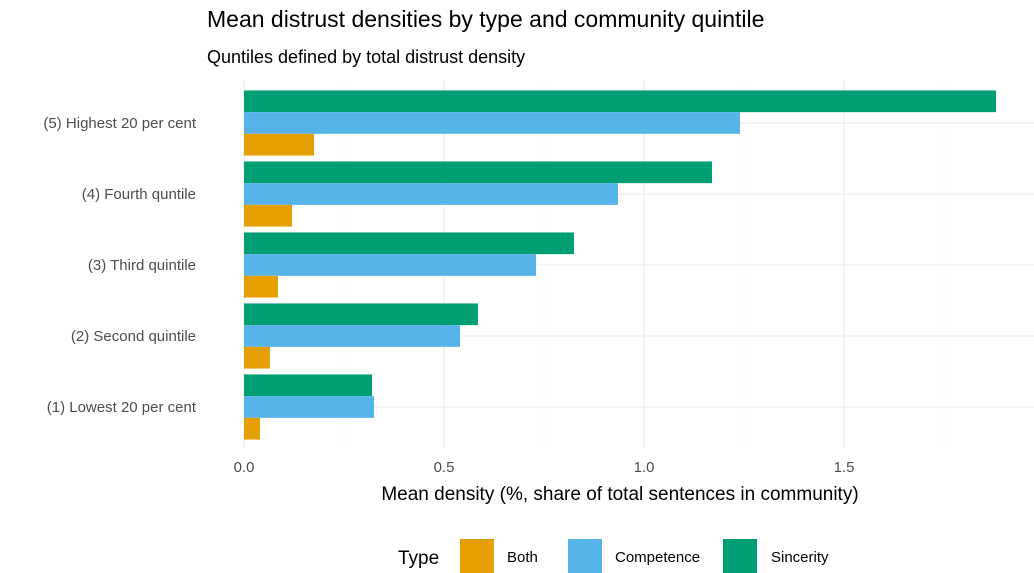 The height and width of the screenshot is (573, 1034). I want to click on x-tick-label: 0.0, so click(244, 467).